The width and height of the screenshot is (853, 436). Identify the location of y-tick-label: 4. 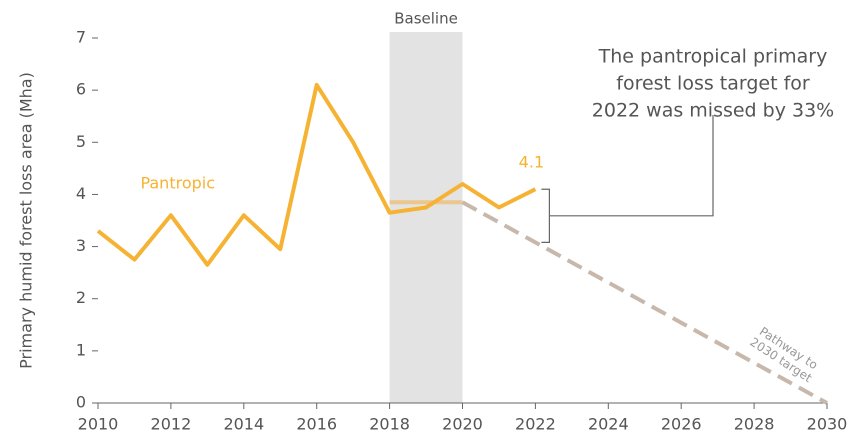
(81, 193).